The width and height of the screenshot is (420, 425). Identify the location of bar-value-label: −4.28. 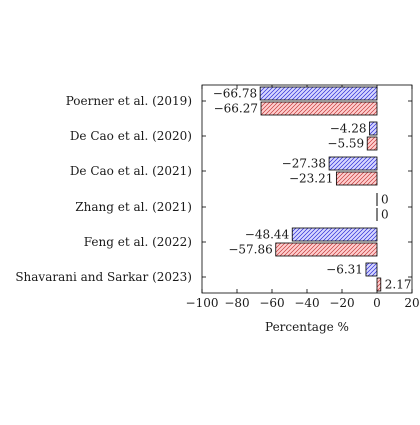
(348, 129).